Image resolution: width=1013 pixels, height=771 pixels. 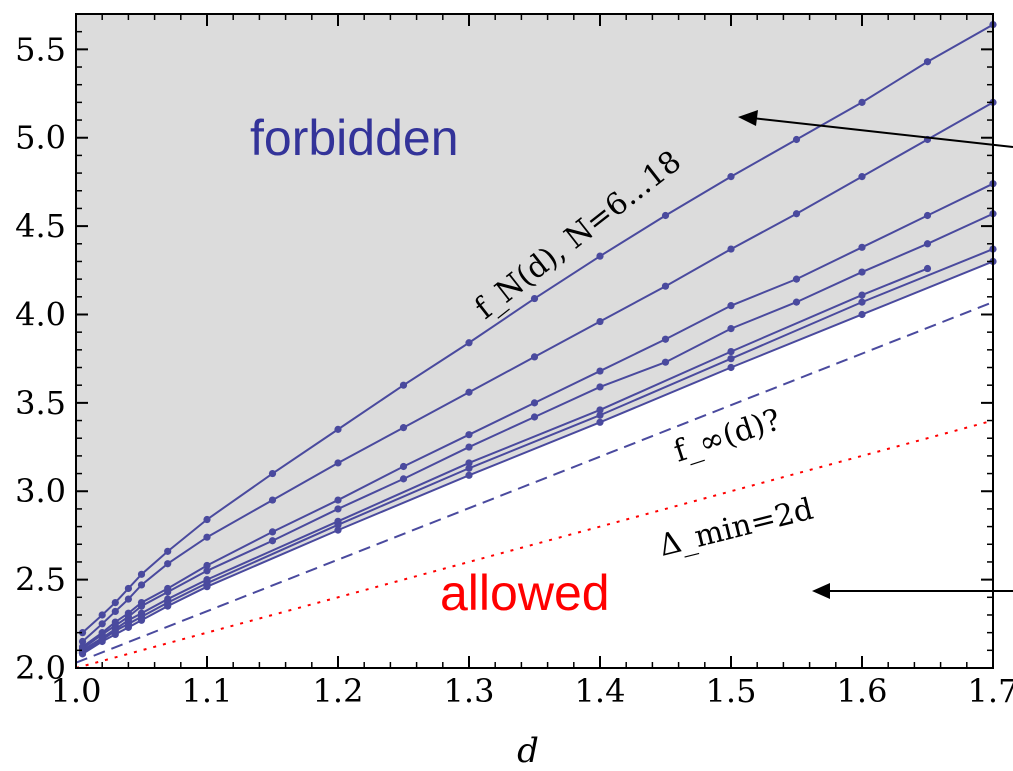 What do you see at coordinates (40, 314) in the screenshot?
I see `y-tick-label: 4.0` at bounding box center [40, 314].